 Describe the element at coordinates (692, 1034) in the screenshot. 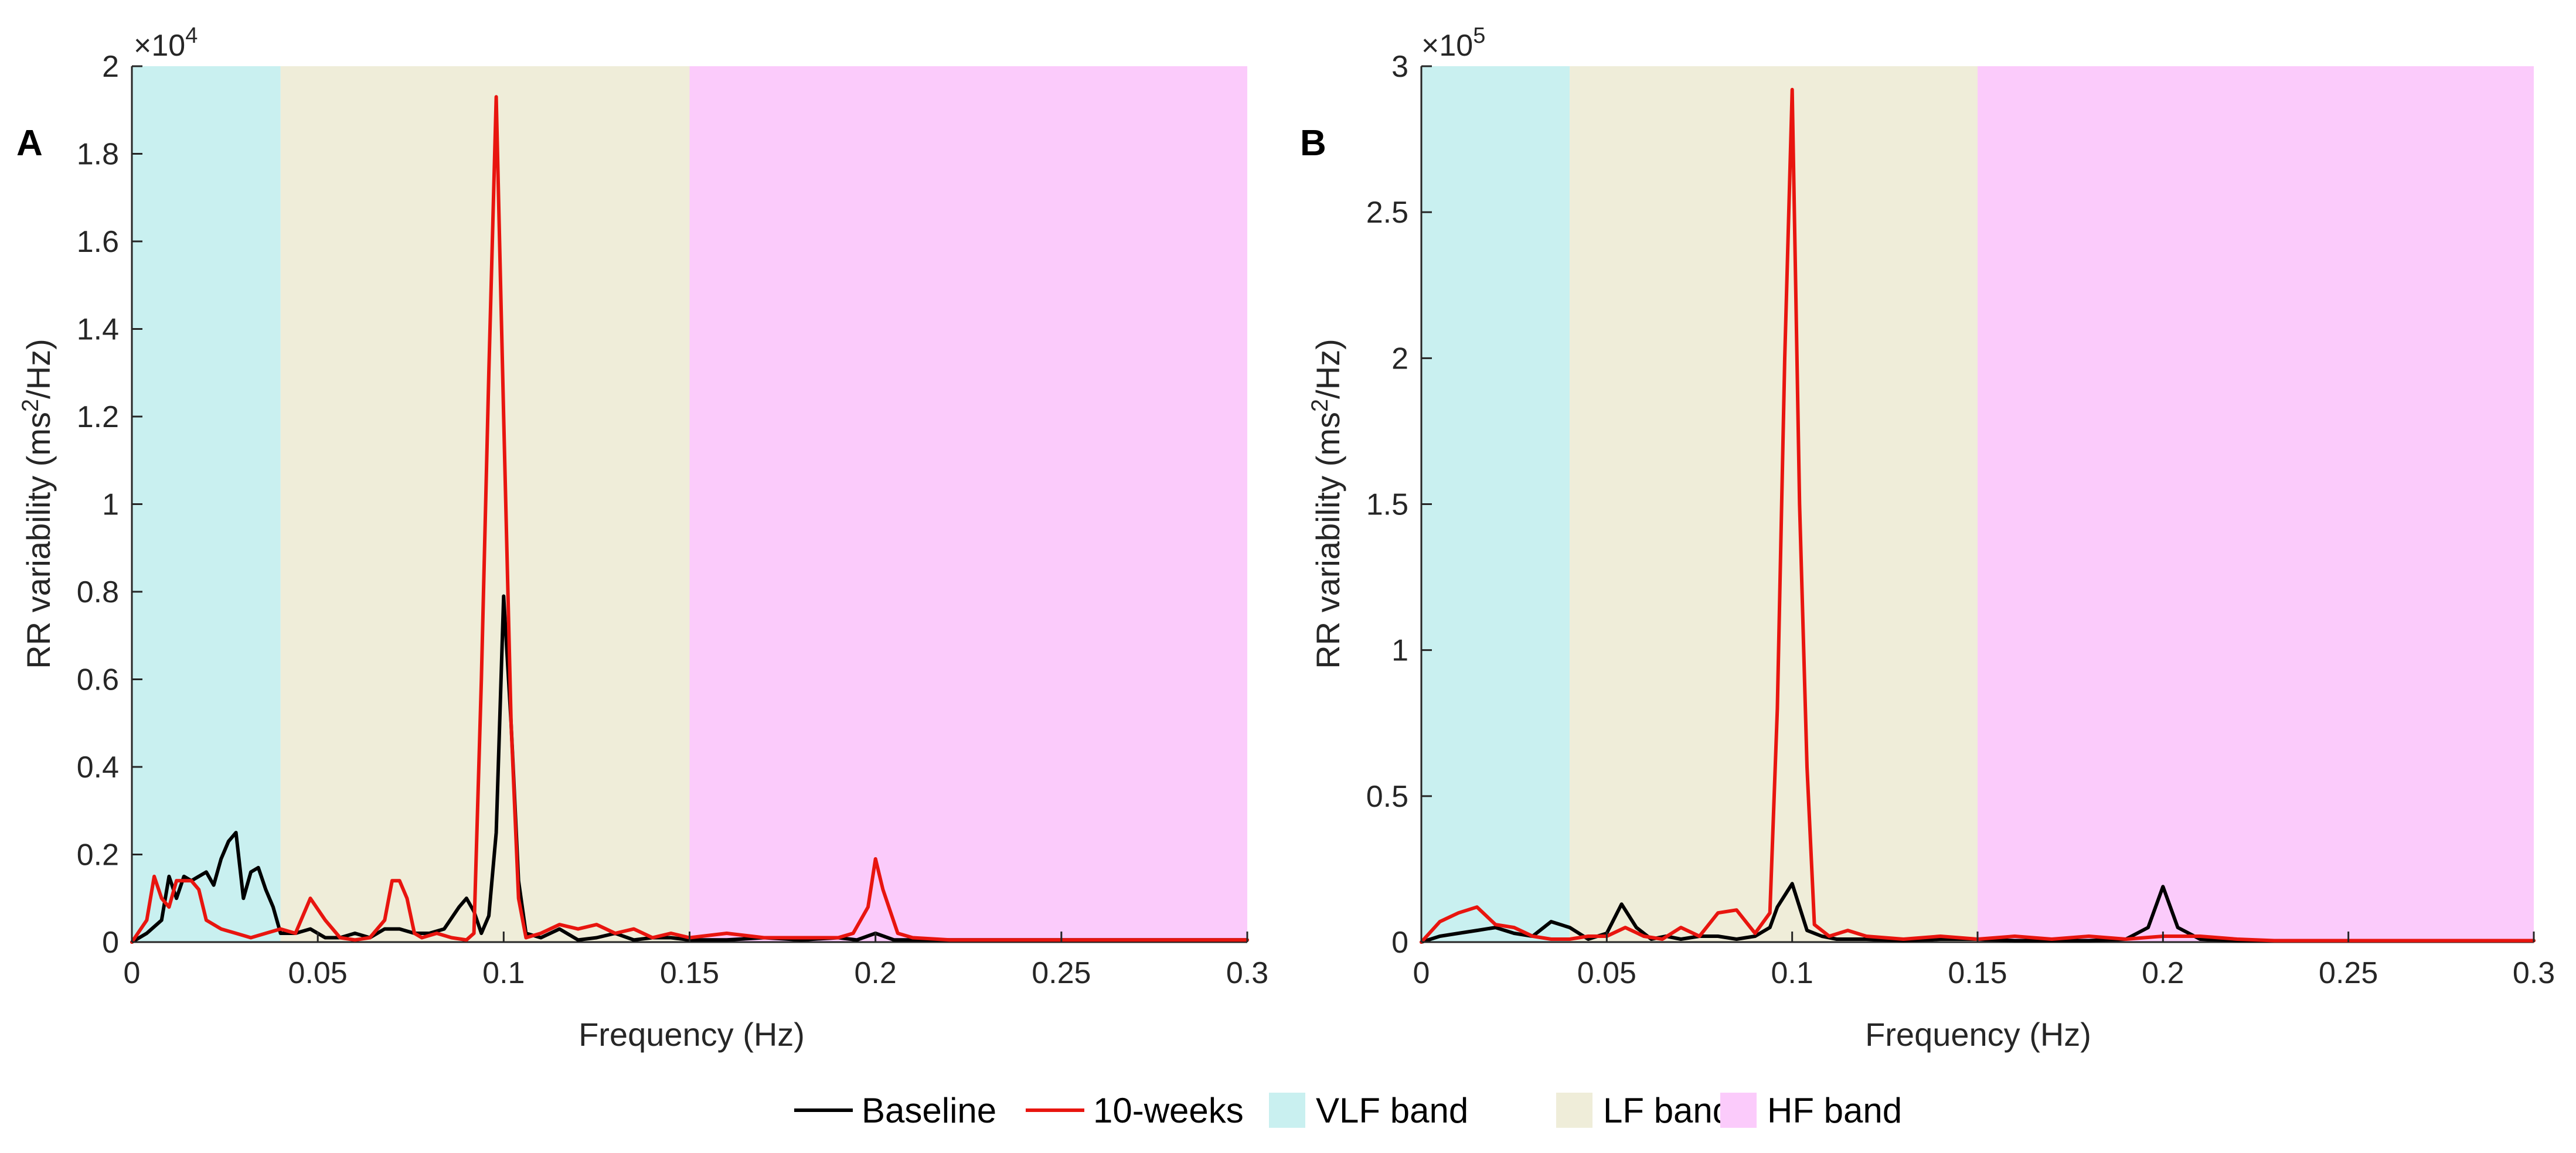

I see `panel-a-x-axis-label: Frequency (Hz)` at that location.